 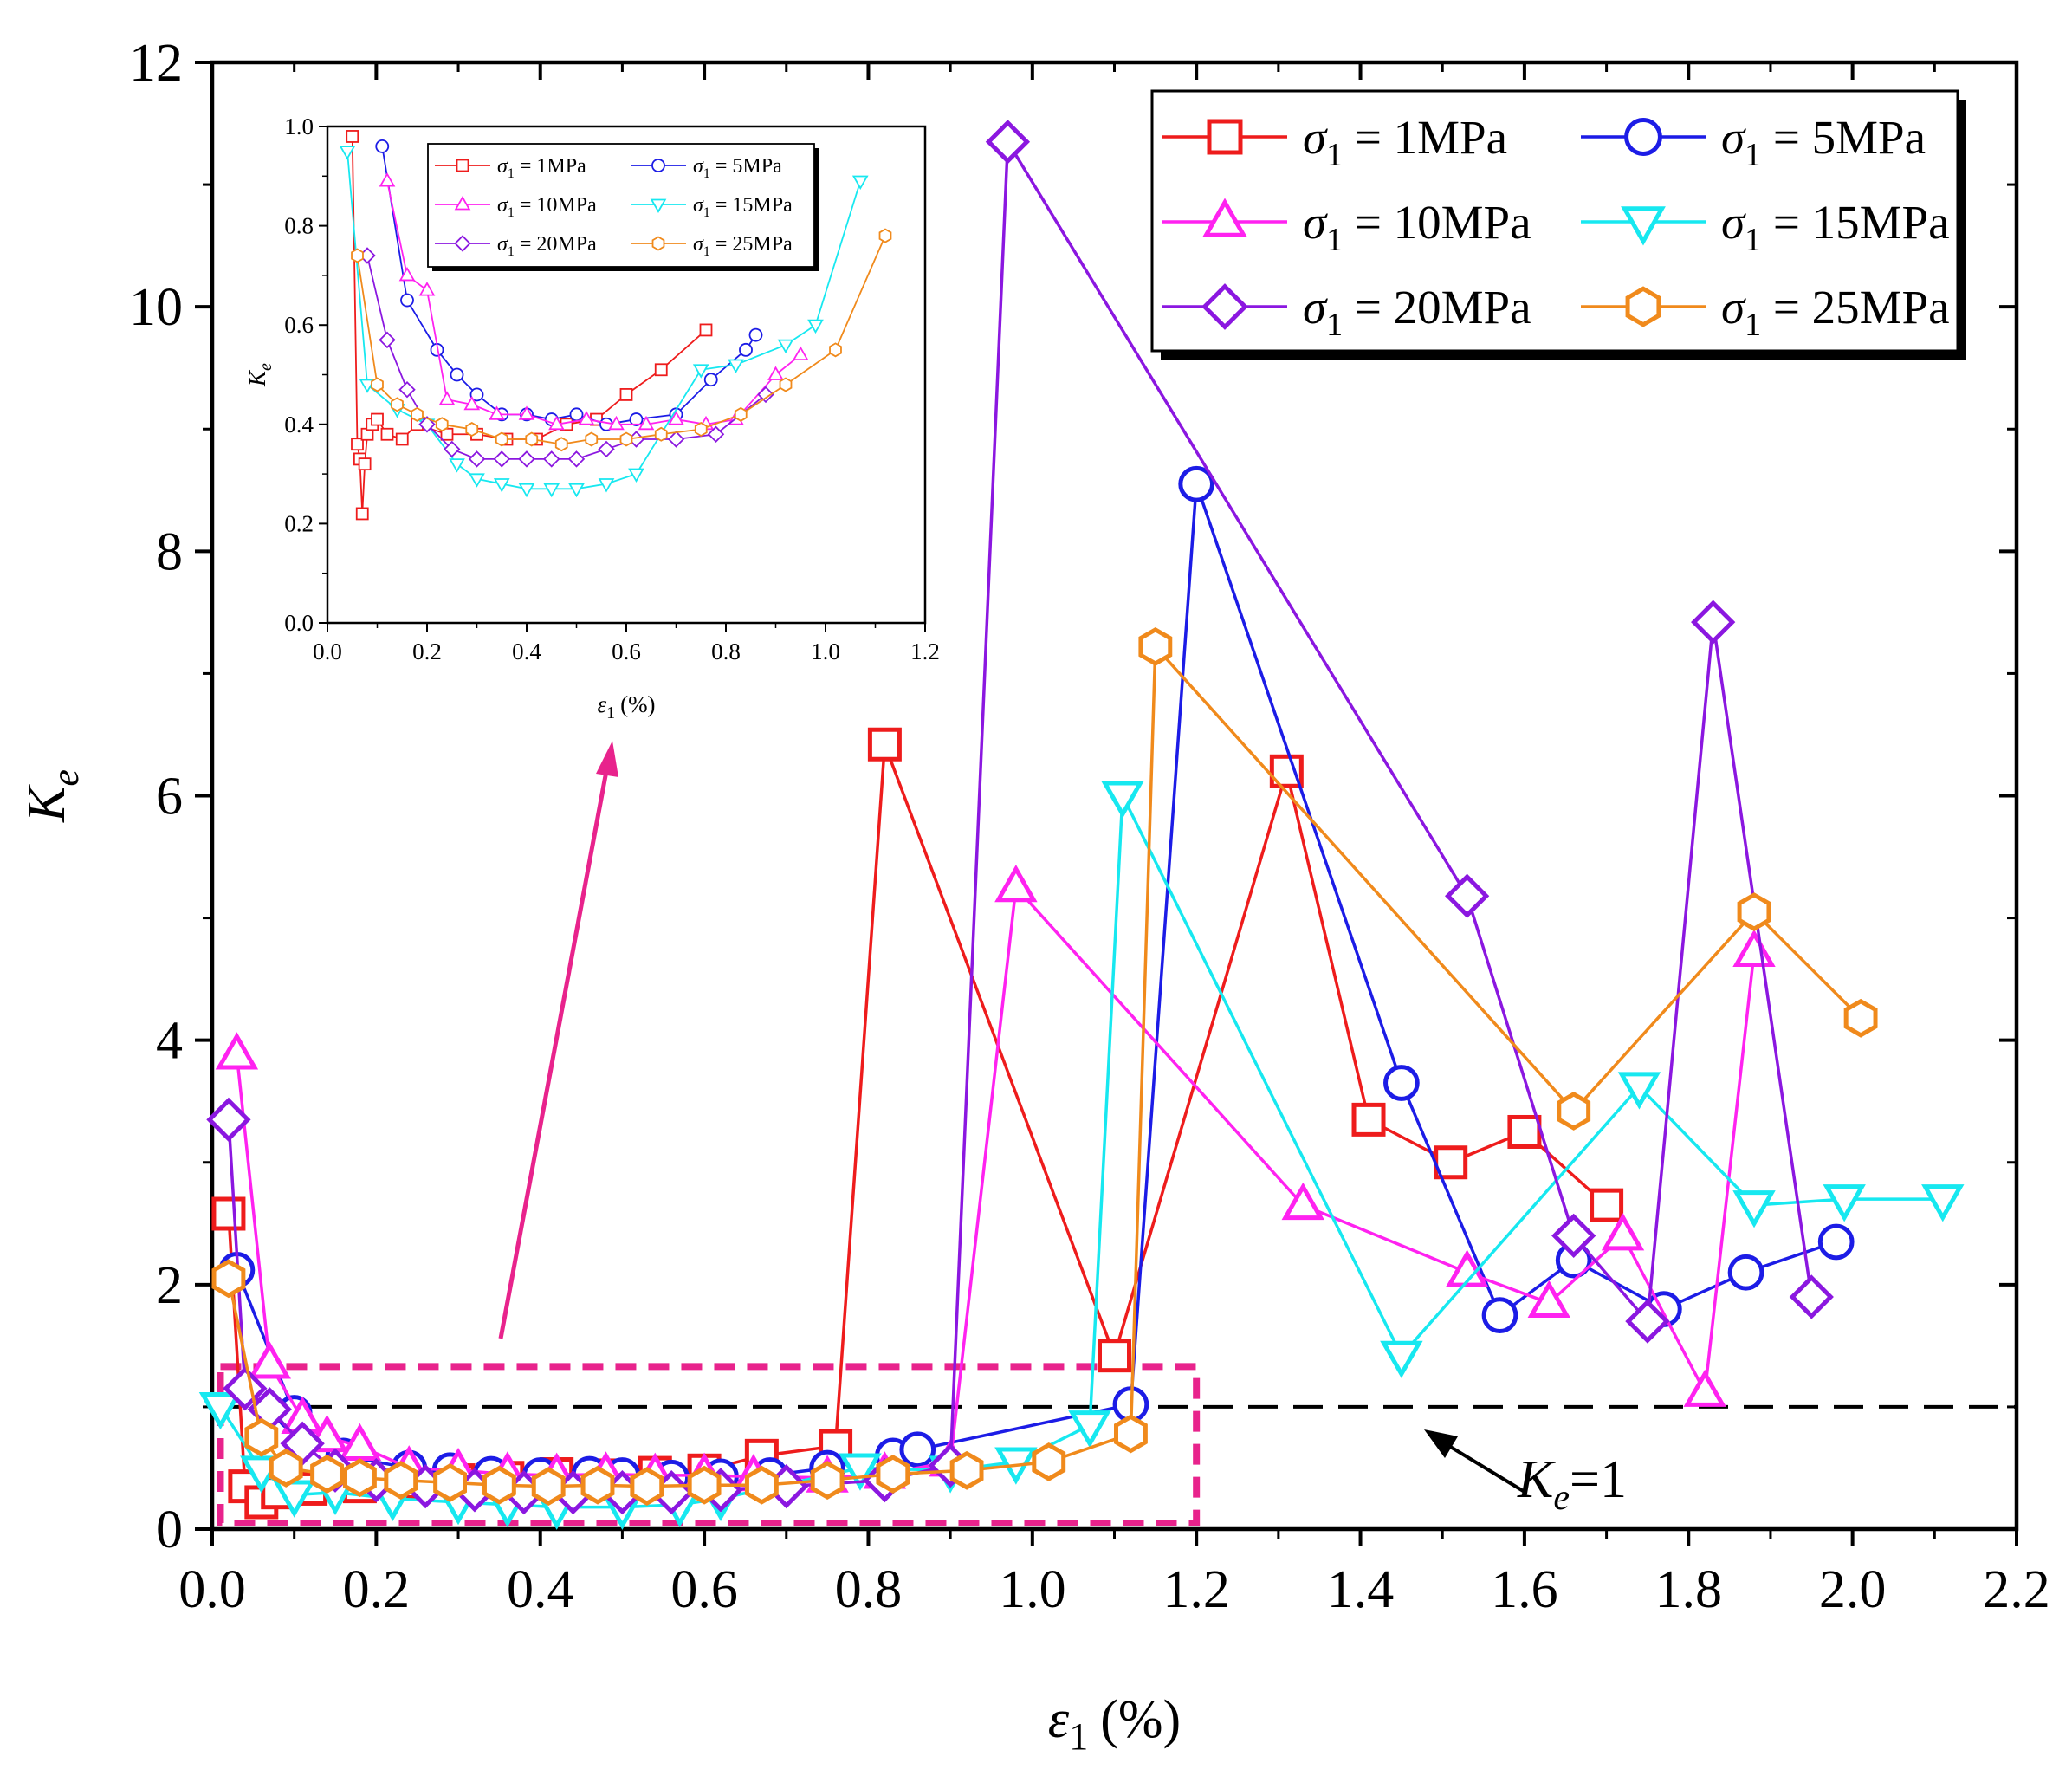 I want to click on inset-y-tick-label: 0.0, so click(x=299, y=623).